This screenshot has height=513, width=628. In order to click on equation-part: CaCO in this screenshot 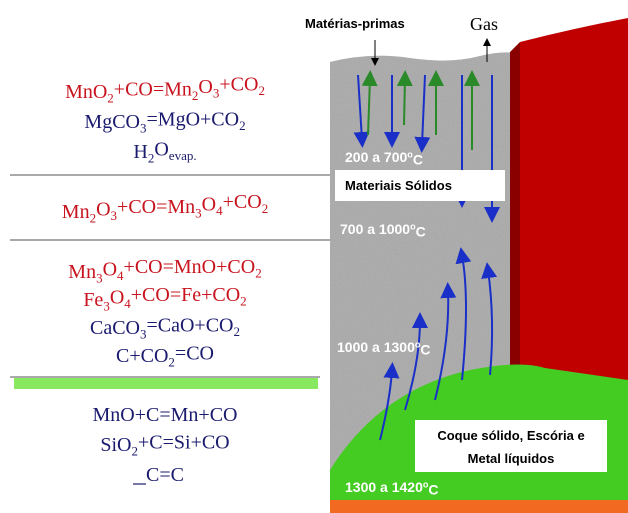, I will do `click(115, 328)`.